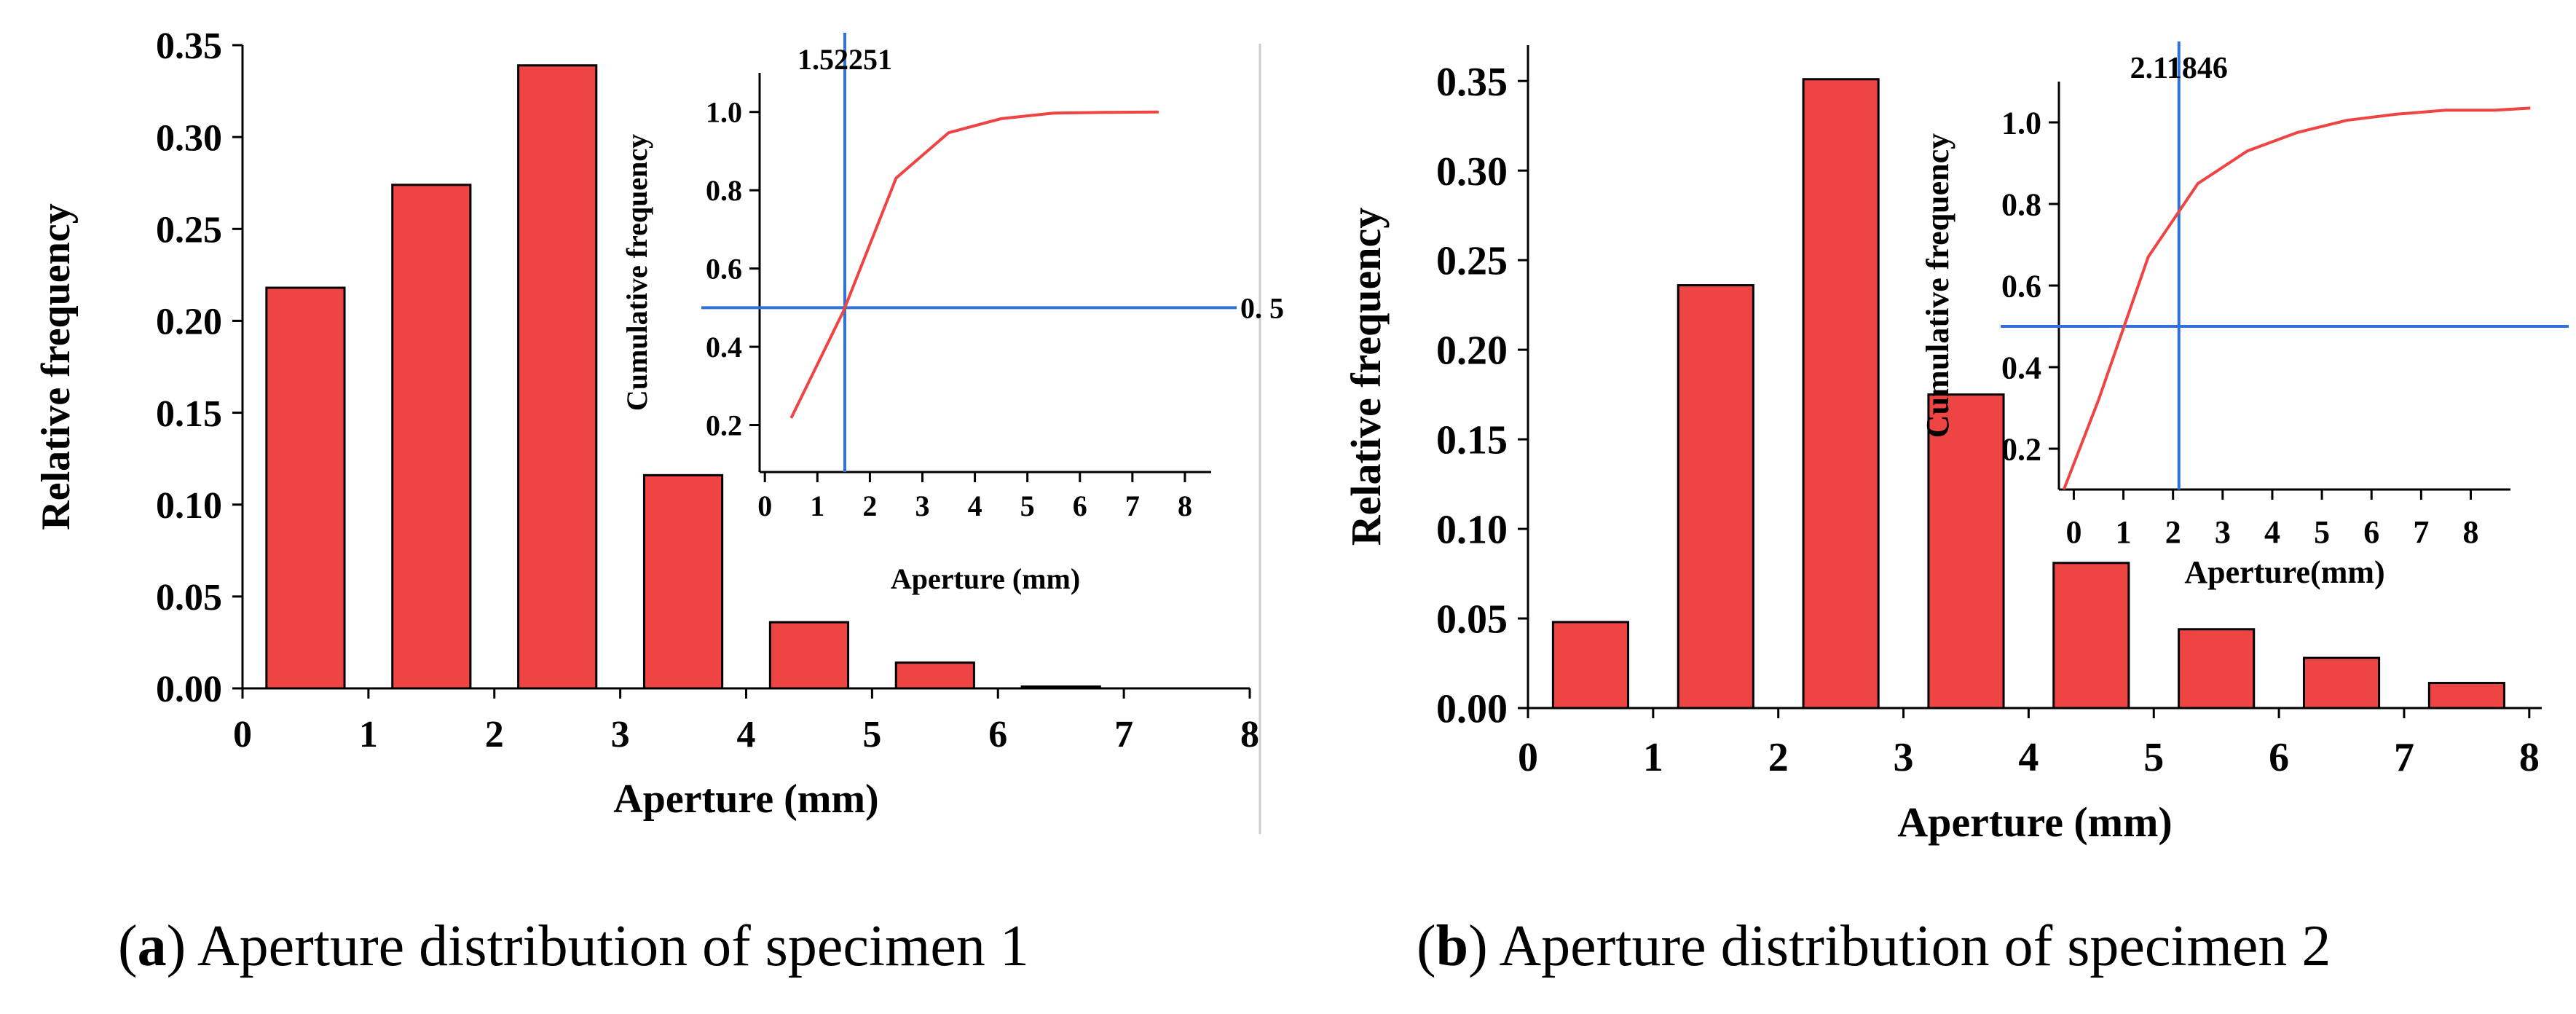 The width and height of the screenshot is (2576, 1014). What do you see at coordinates (189, 414) in the screenshot?
I see `a-main-y-tick-label: 0.15` at bounding box center [189, 414].